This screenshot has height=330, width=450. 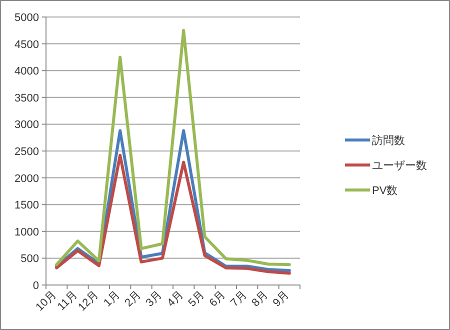 I want to click on legend-label: ユーザー数, so click(x=399, y=166).